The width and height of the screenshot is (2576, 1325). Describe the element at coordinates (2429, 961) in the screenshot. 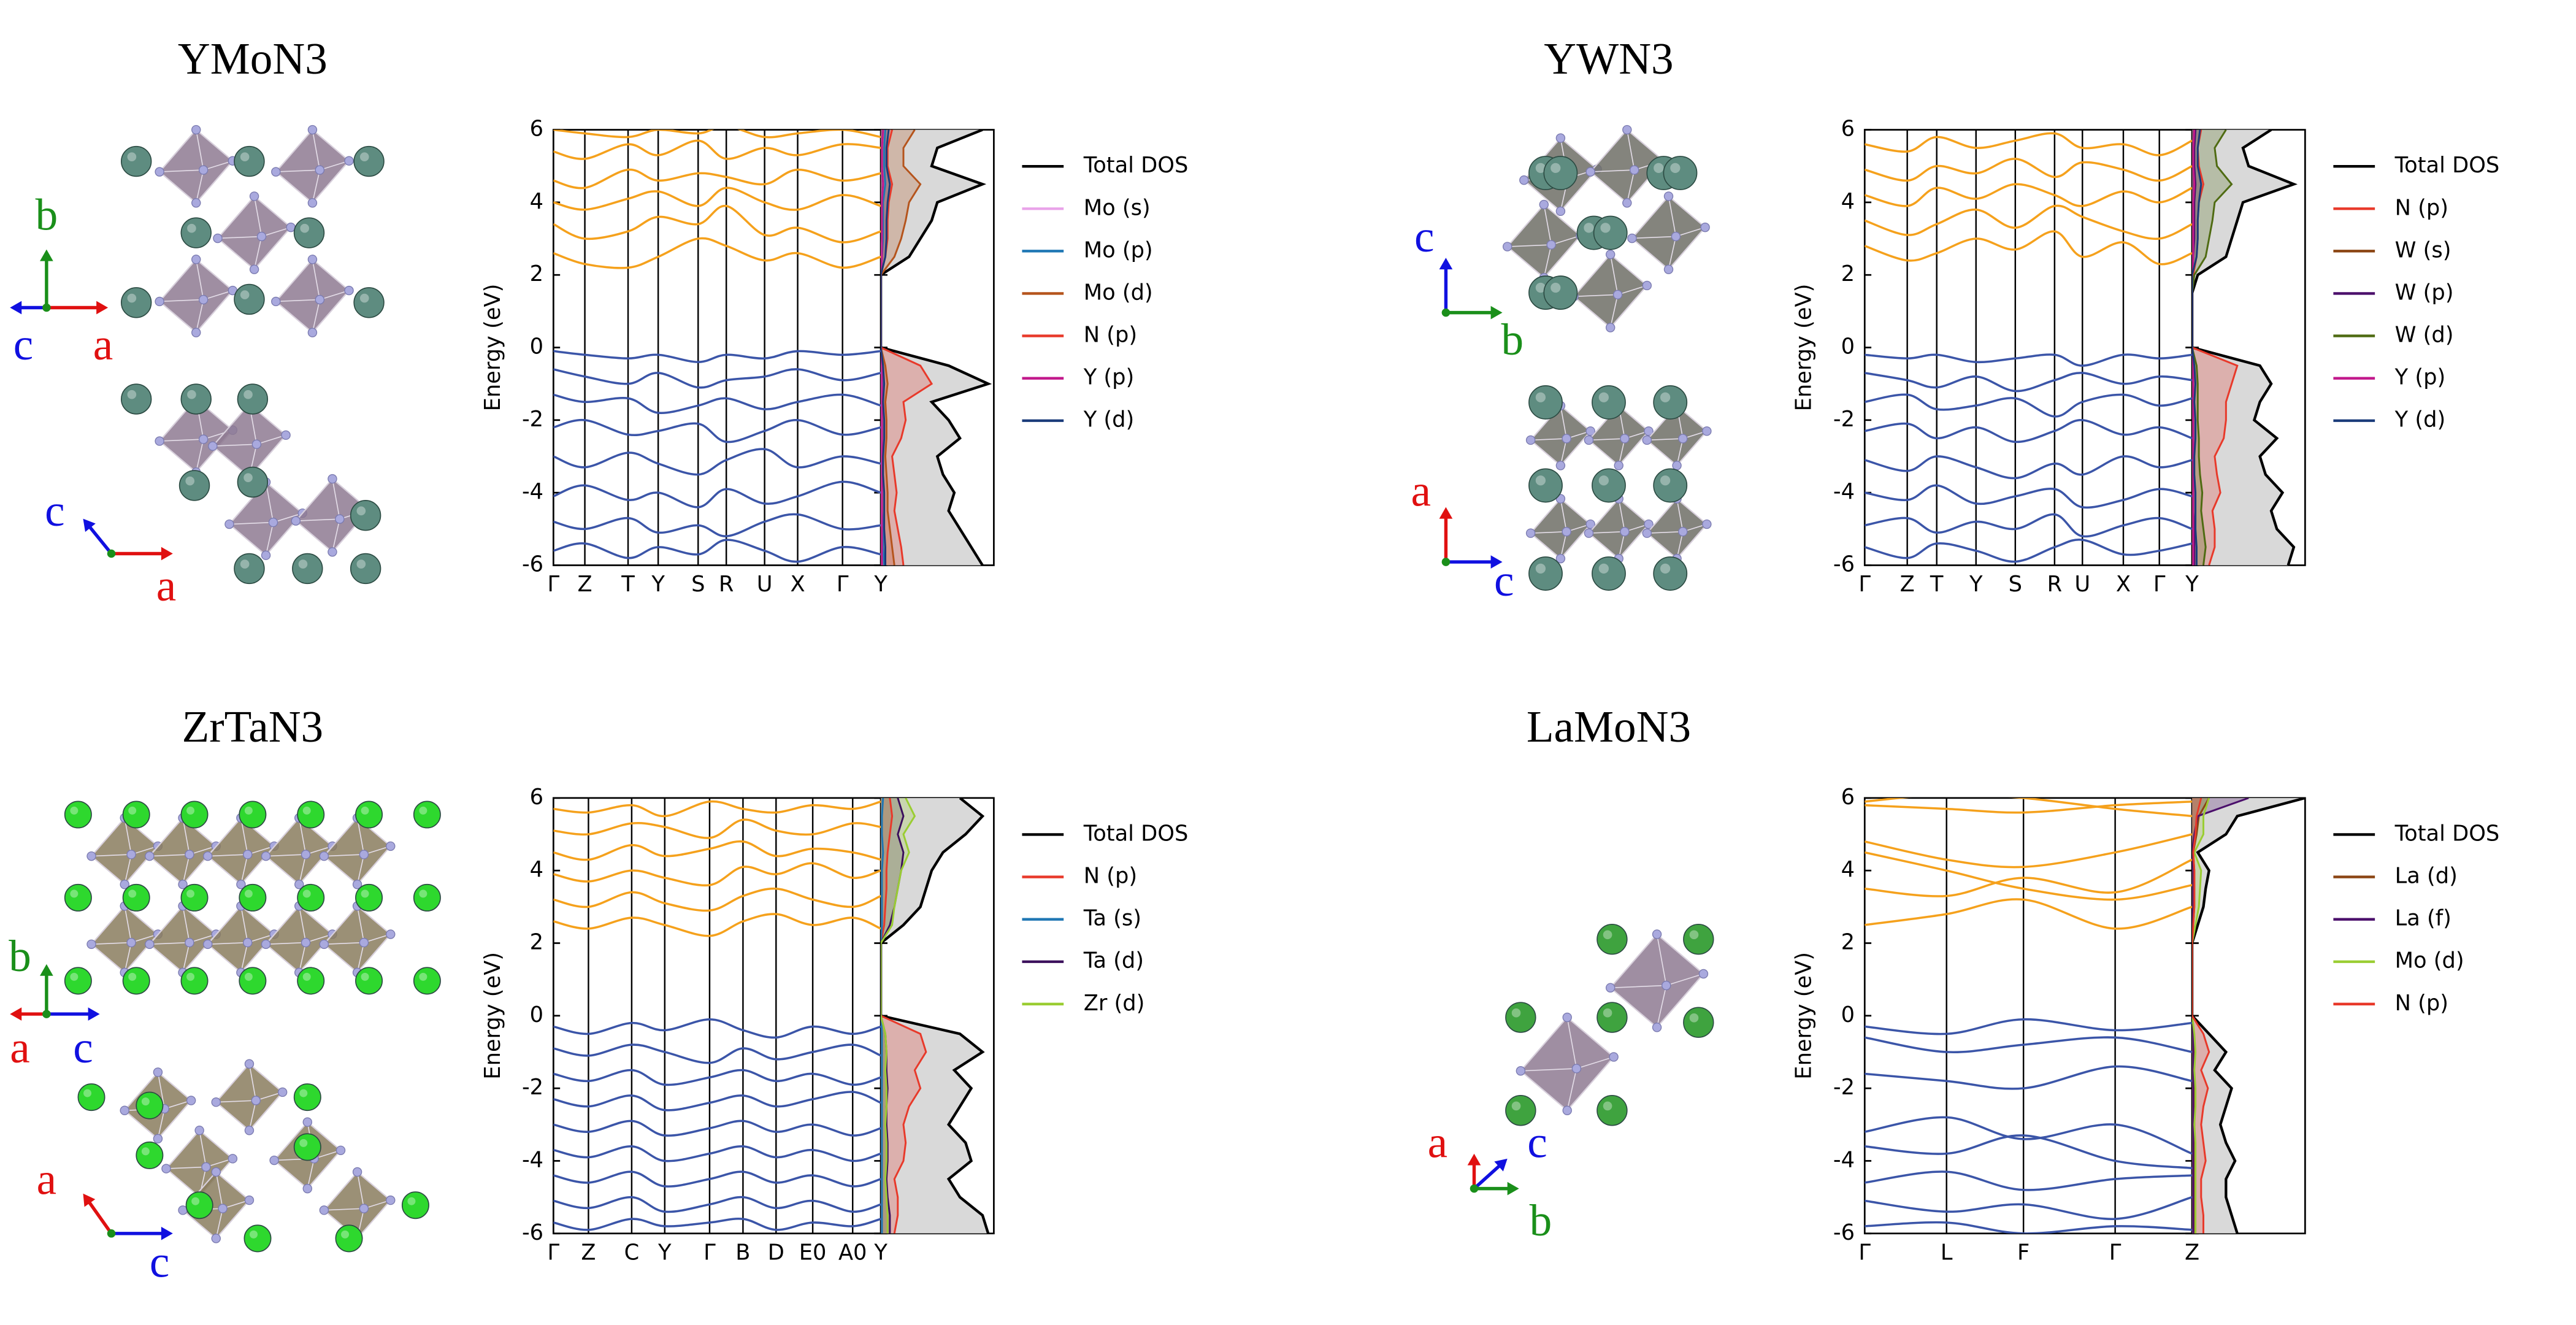

I see `legend-label: Mo (d)` at that location.